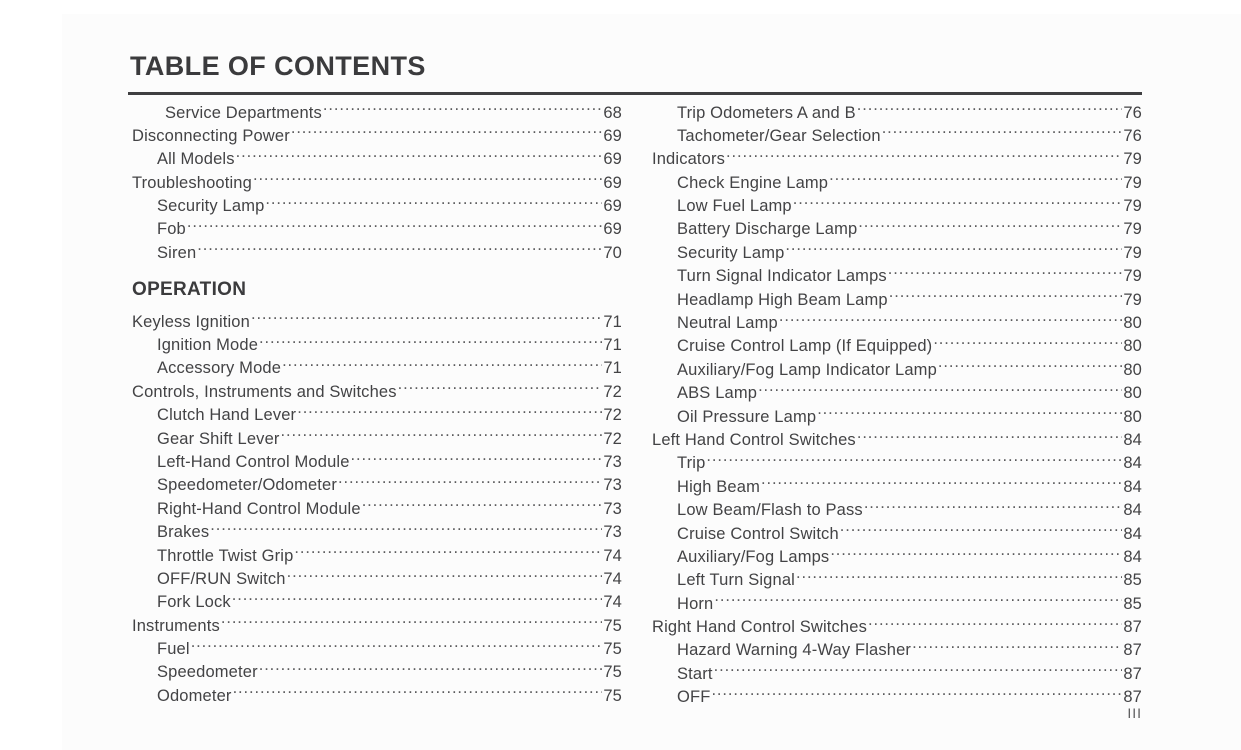  What do you see at coordinates (807, 369) in the screenshot?
I see `toc-entry-label: Auxiliary/Fog Lamp Indicator Lamp` at bounding box center [807, 369].